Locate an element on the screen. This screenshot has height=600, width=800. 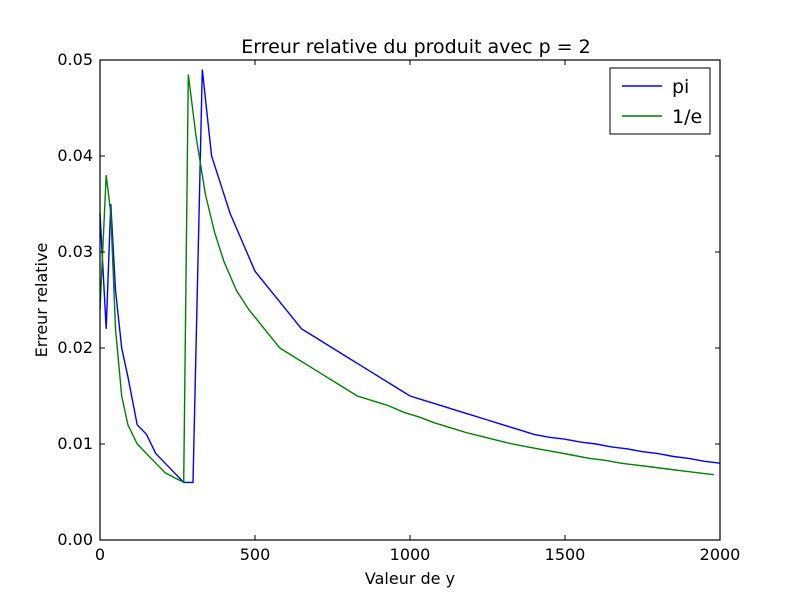
legend-label-1-e: 1/e is located at coordinates (687, 117).